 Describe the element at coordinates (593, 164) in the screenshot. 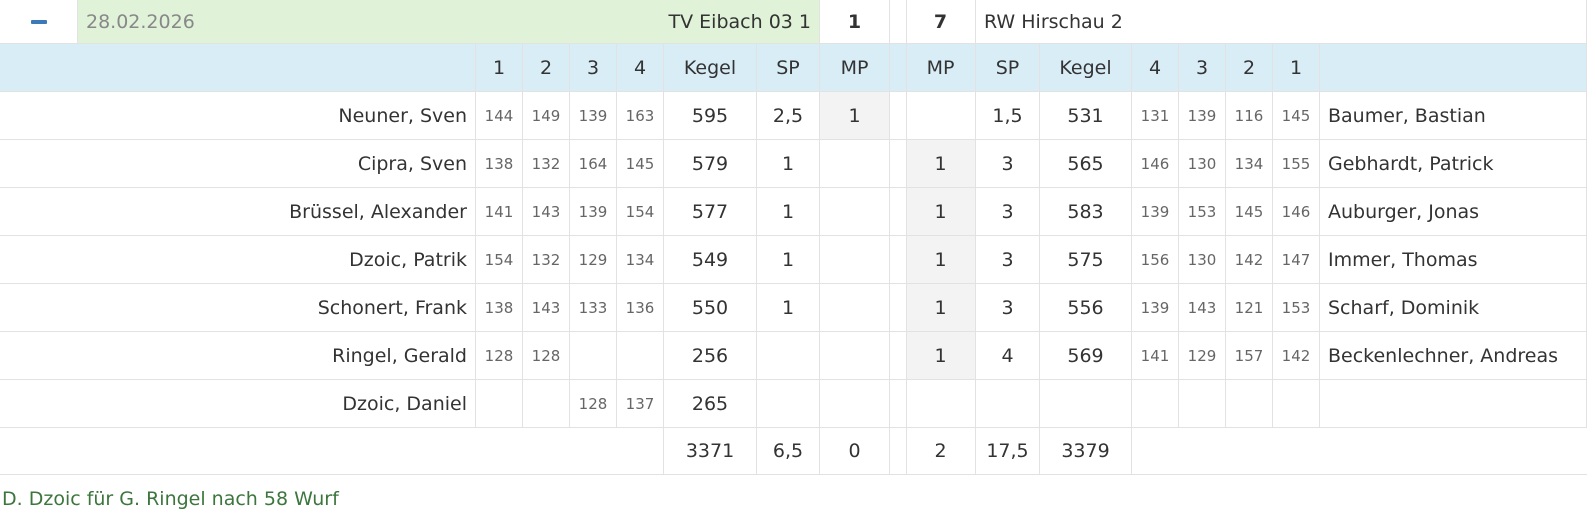

I see `score-cell: 164` at that location.